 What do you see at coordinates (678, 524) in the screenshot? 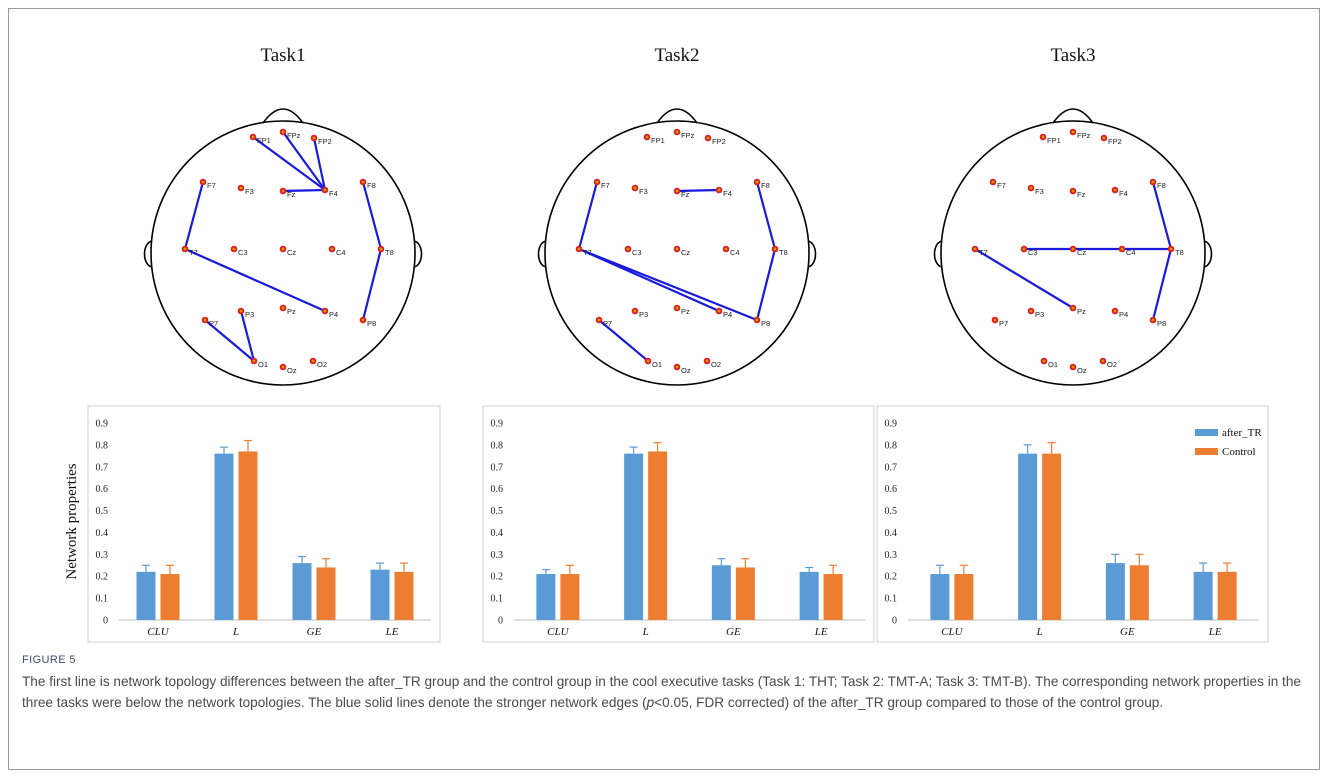
I see `bar-chart-2: 0 0.1 0.2 0.3 0.4 0.5 0.6 0.7 0.8 0.9 CLU L GE LE` at bounding box center [678, 524].